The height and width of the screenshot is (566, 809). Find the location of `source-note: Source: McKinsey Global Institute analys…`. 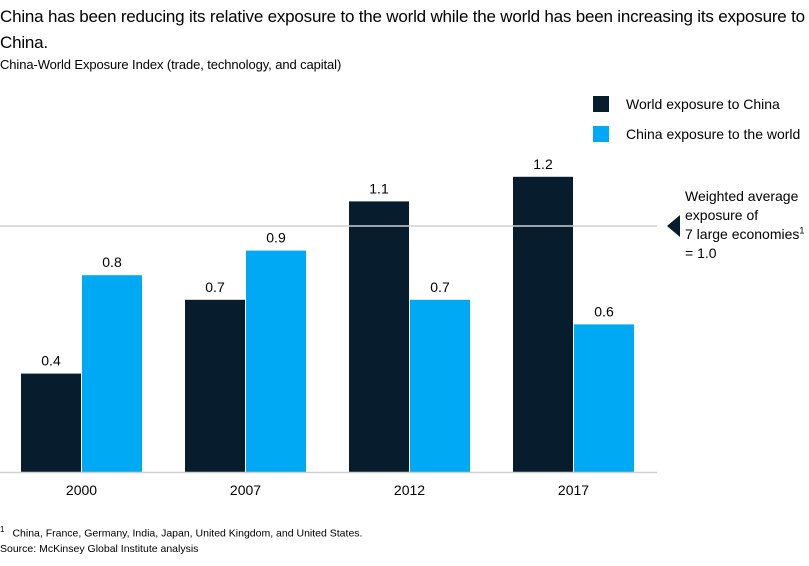

source-note: Source: McKinsey Global Institute analys… is located at coordinates (99, 549).